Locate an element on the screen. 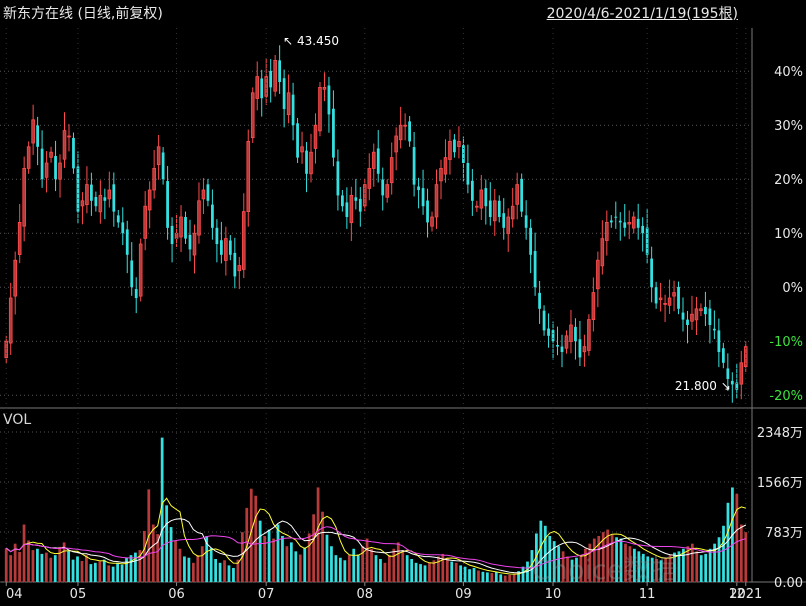 This screenshot has width=806, height=606. y-tick-label: 40% is located at coordinates (788, 72).